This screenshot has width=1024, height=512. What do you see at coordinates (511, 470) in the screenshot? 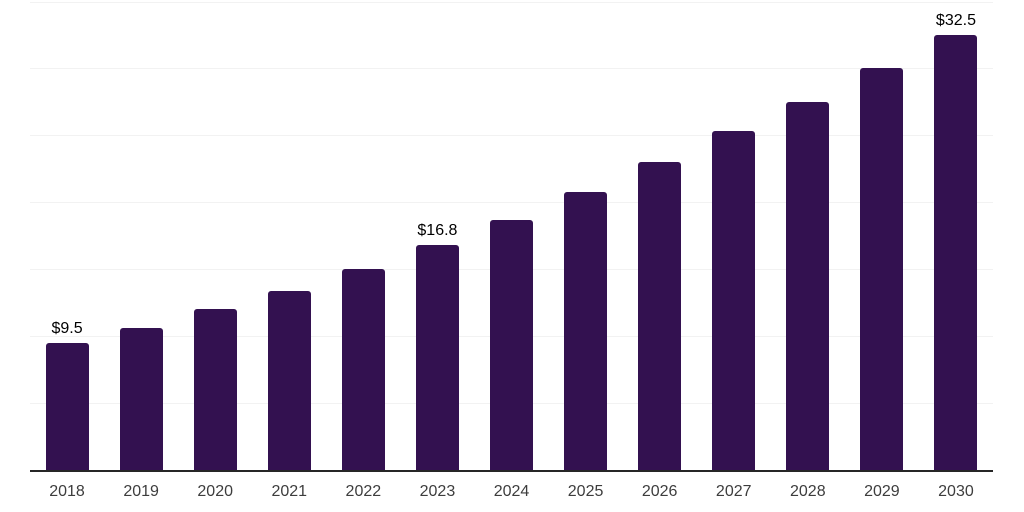
I see `x-axis-line` at bounding box center [511, 470].